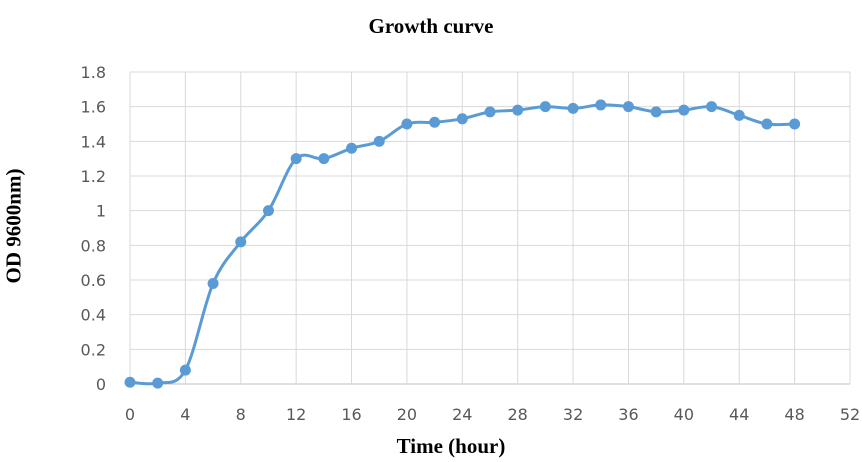  Describe the element at coordinates (93, 228) in the screenshot. I see `y-tick-labels: 0 0.2 0.4 0.6 0.8 1 1.2 1.4 1.6 1.8` at that location.